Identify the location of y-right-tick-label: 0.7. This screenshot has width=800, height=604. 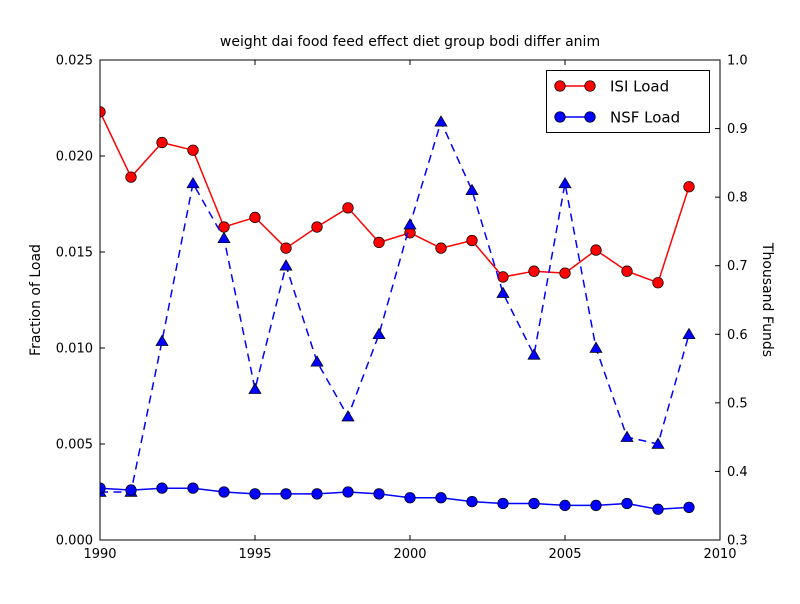
(737, 266).